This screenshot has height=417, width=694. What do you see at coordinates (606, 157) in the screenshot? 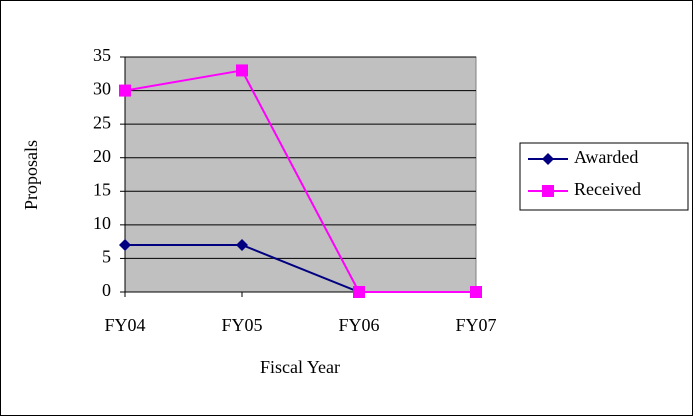
I see `legend-label: Awarded` at bounding box center [606, 157].